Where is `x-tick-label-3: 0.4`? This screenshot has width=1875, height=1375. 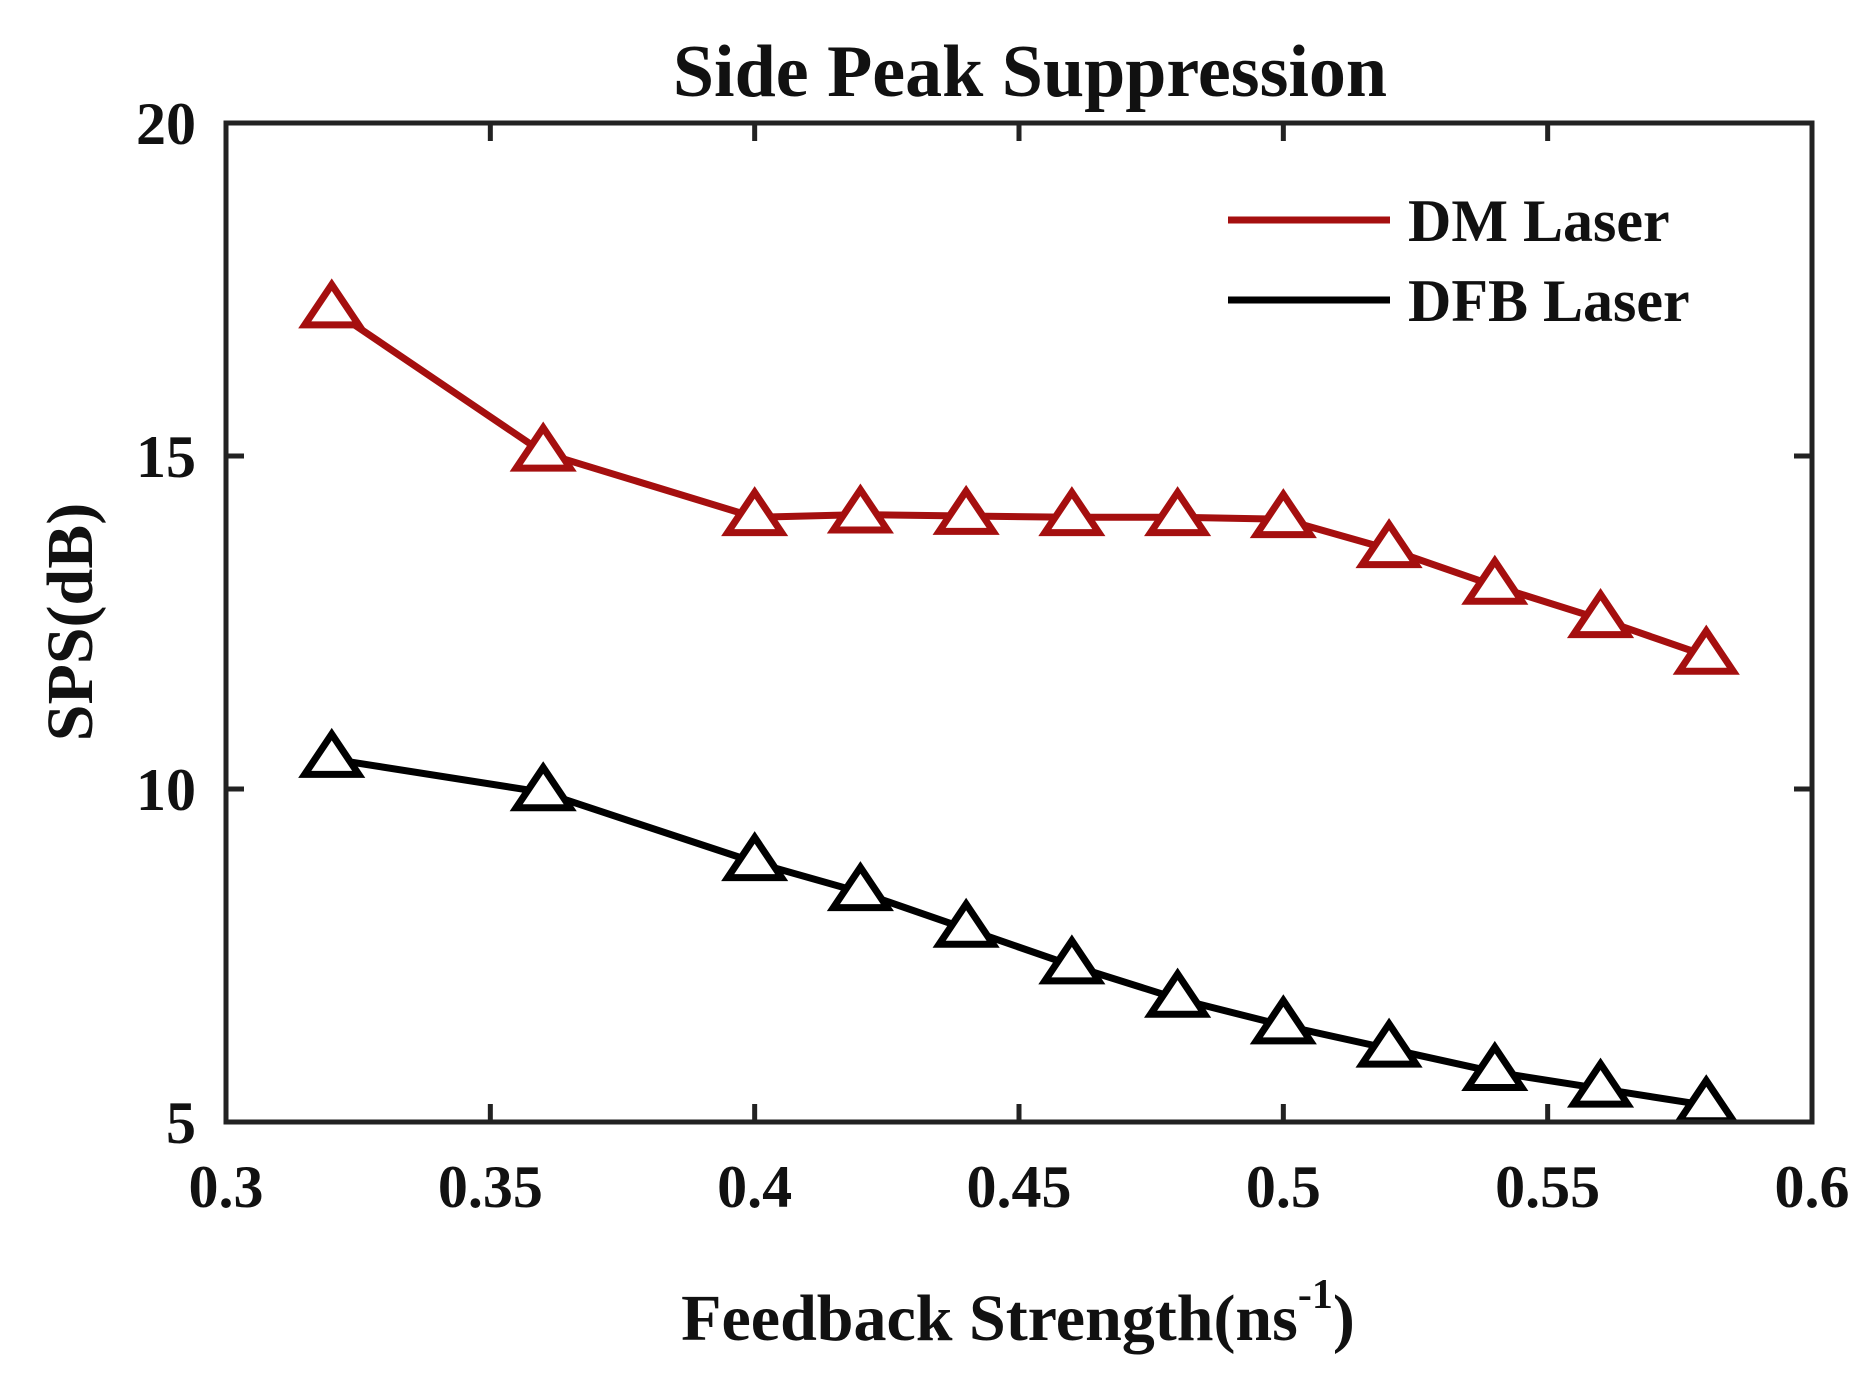
x-tick-label-3: 0.4 is located at coordinates (754, 1187).